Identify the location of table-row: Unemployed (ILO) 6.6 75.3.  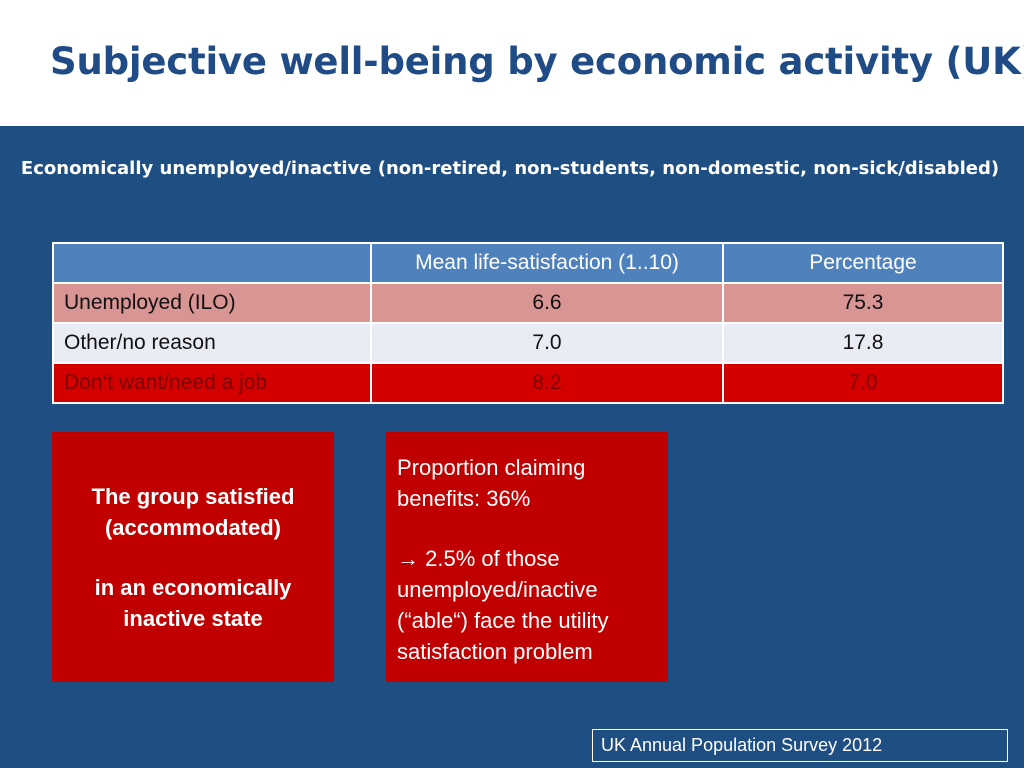
(528, 303).